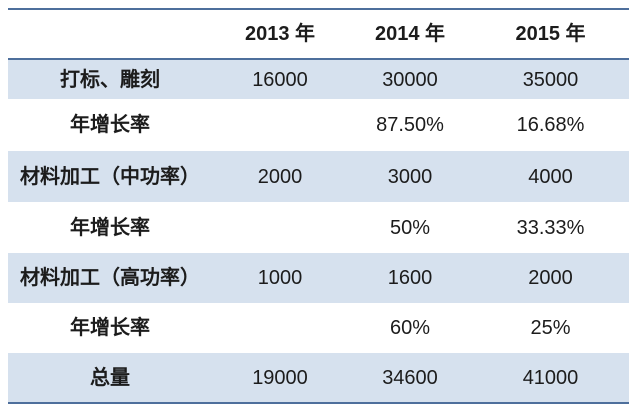 The image size is (637, 416). I want to click on cell-value: 16.68%, so click(550, 125).